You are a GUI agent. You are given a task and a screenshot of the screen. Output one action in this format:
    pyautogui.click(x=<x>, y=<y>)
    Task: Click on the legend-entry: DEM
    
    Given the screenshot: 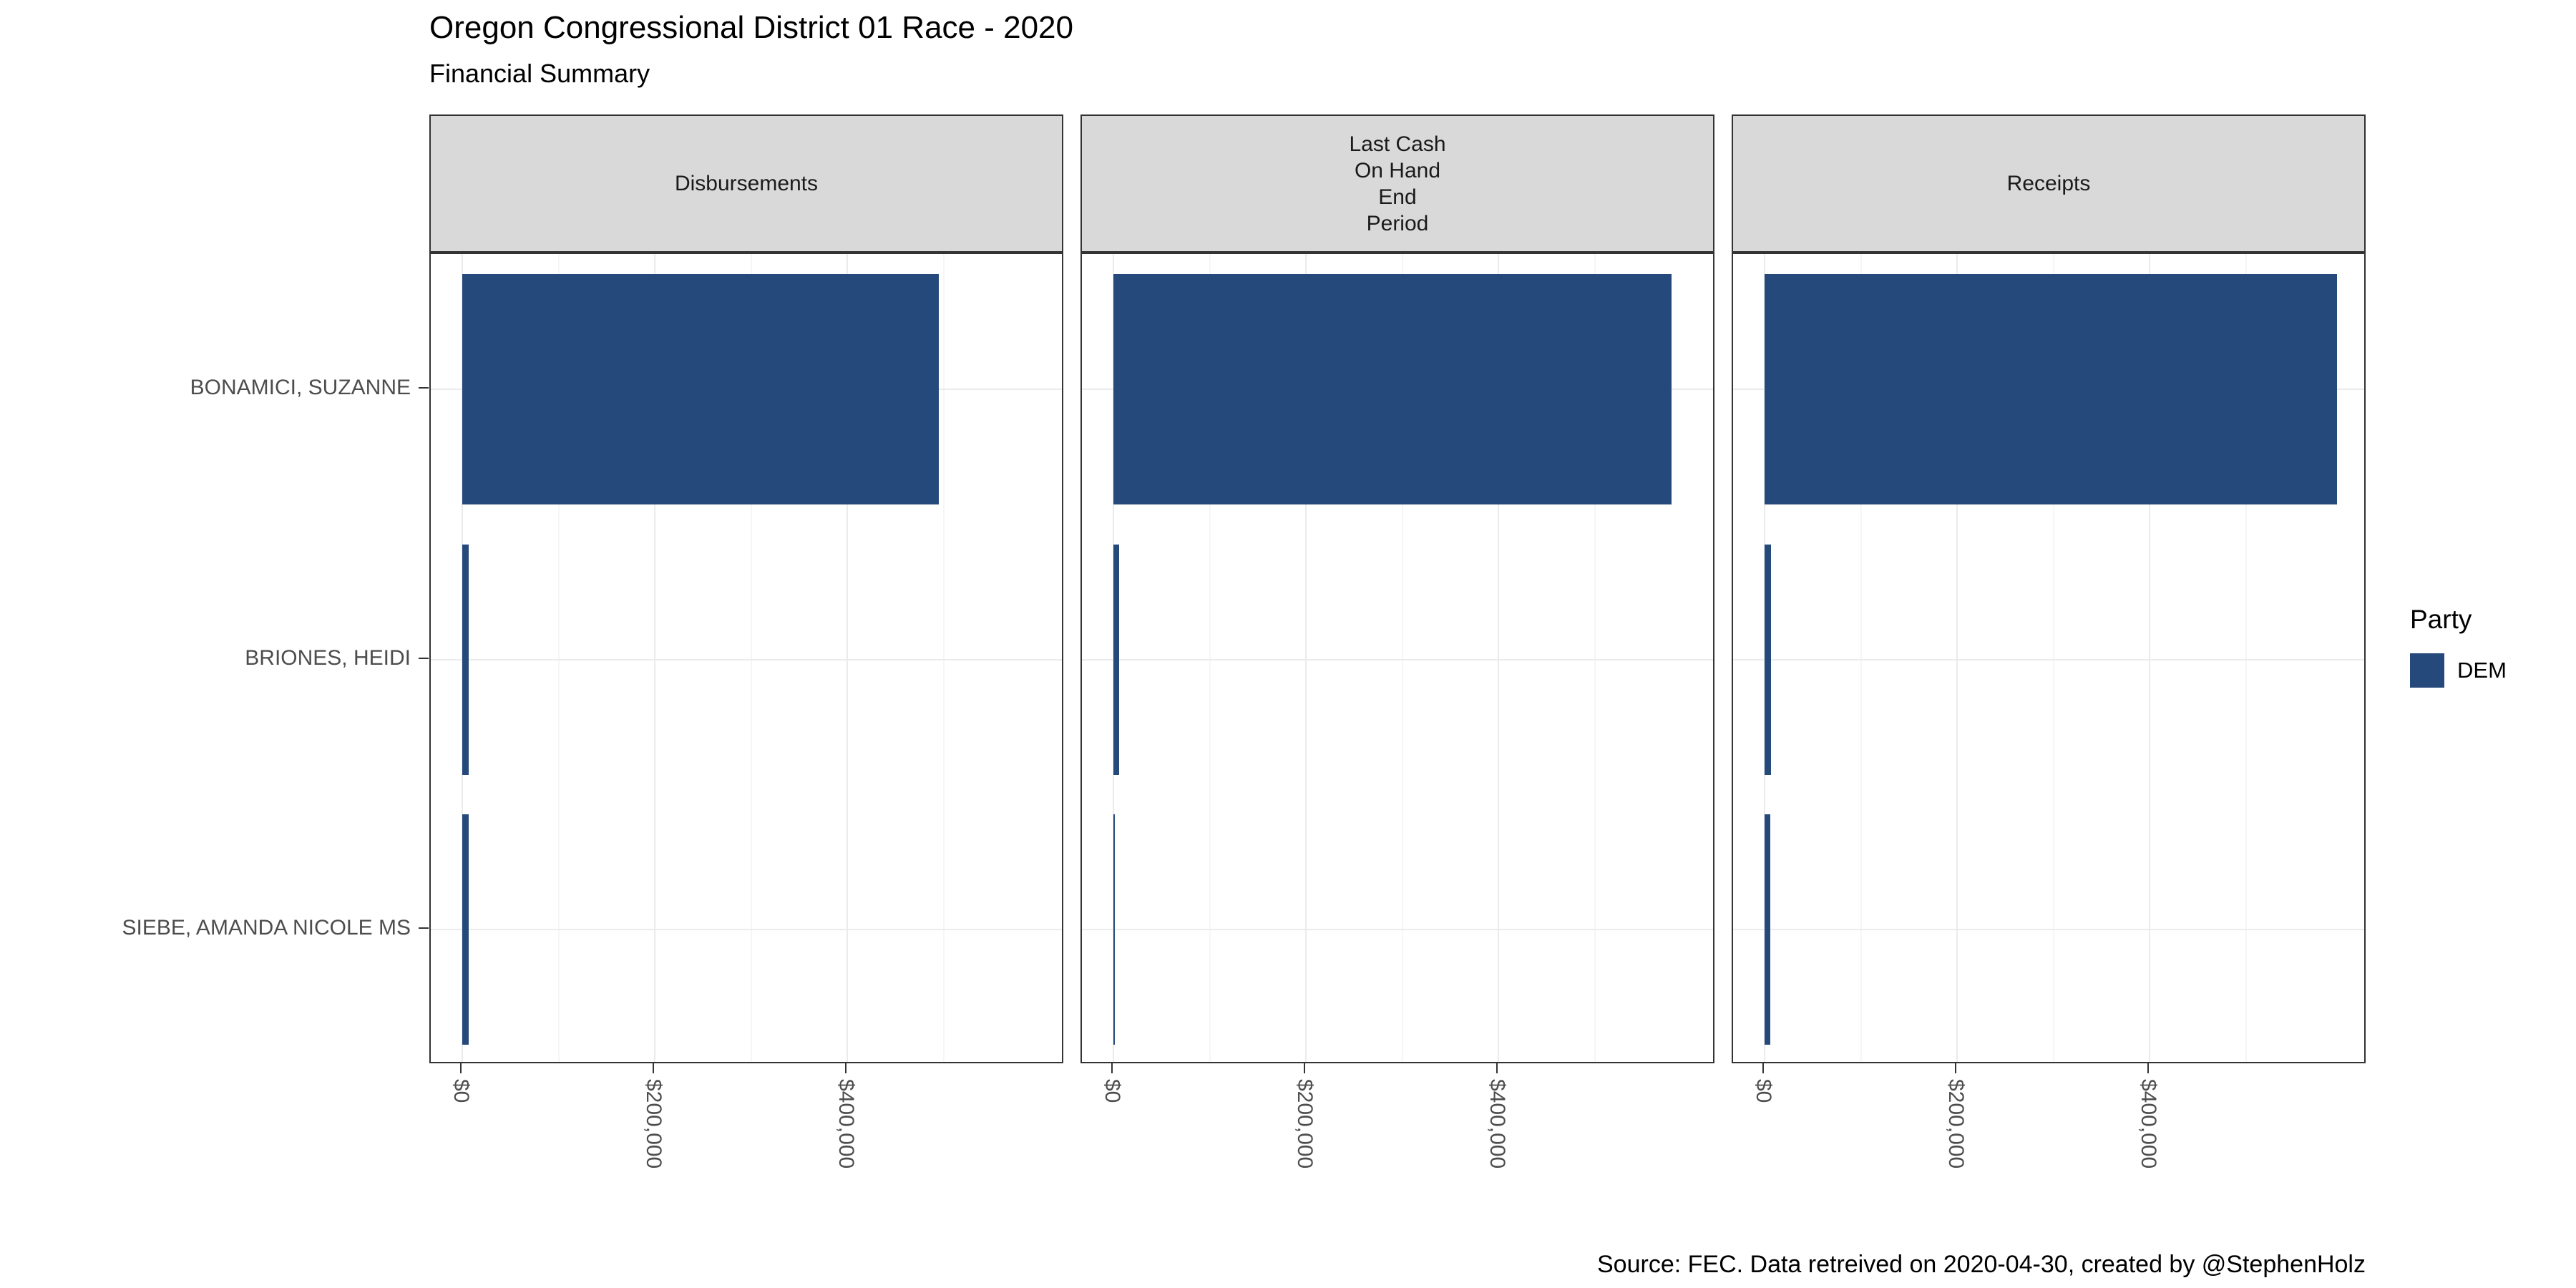 What is the action you would take?
    pyautogui.click(x=2458, y=670)
    